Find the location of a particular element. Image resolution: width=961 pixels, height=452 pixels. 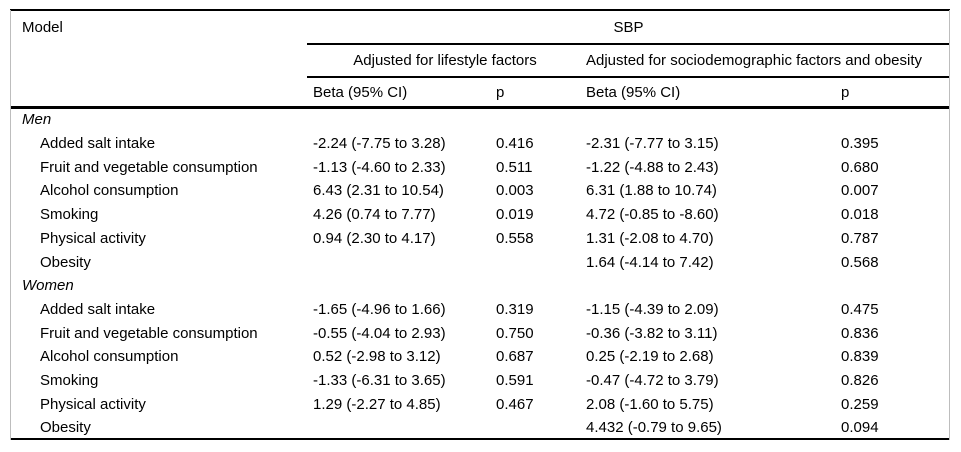

p-lifestyle-cell: 0.003 is located at coordinates (515, 191).